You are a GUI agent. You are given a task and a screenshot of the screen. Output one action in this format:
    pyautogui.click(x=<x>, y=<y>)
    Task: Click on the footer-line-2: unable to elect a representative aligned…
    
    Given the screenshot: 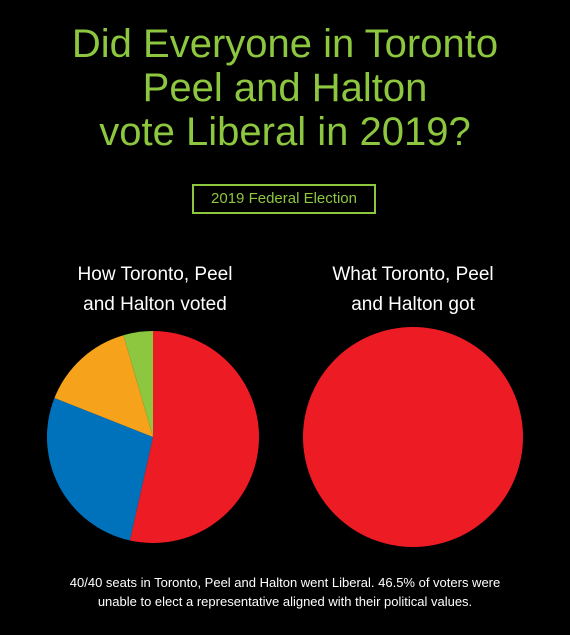 What is the action you would take?
    pyautogui.click(x=285, y=601)
    